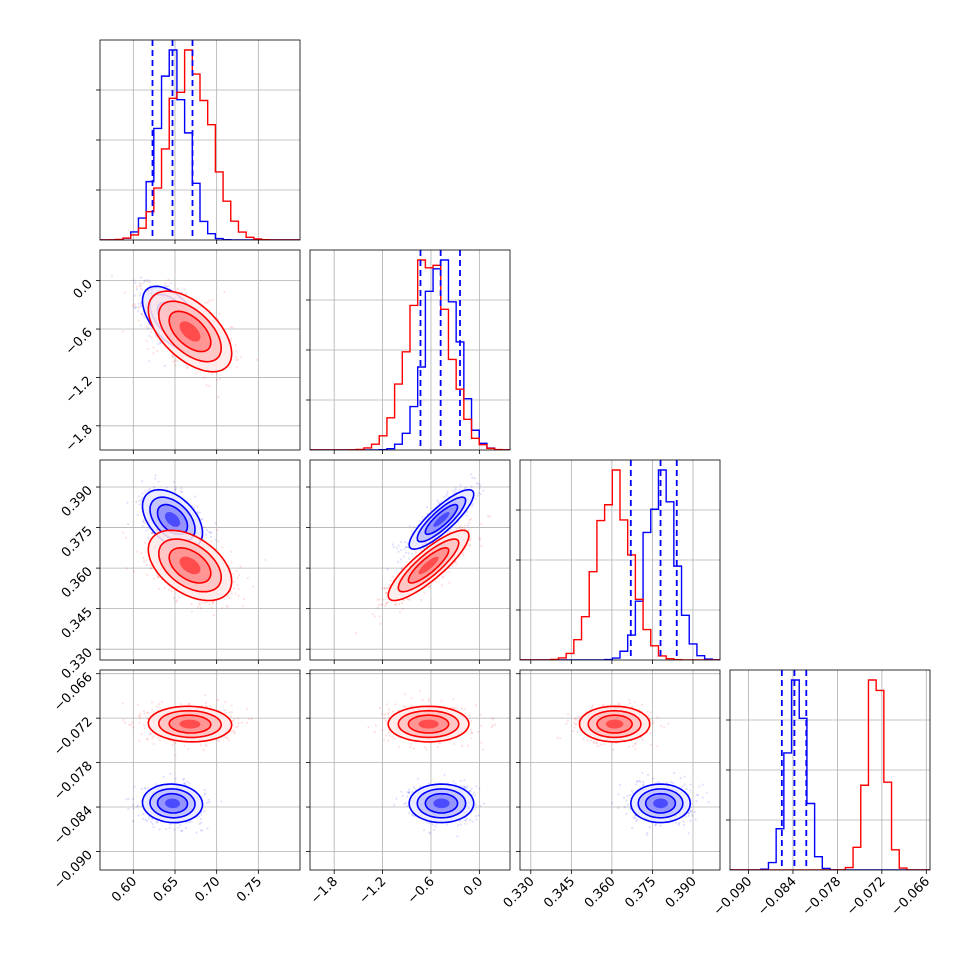 Image resolution: width=970 pixels, height=970 pixels. What do you see at coordinates (519, 892) in the screenshot?
I see `x-tick-label: 0.330` at bounding box center [519, 892].